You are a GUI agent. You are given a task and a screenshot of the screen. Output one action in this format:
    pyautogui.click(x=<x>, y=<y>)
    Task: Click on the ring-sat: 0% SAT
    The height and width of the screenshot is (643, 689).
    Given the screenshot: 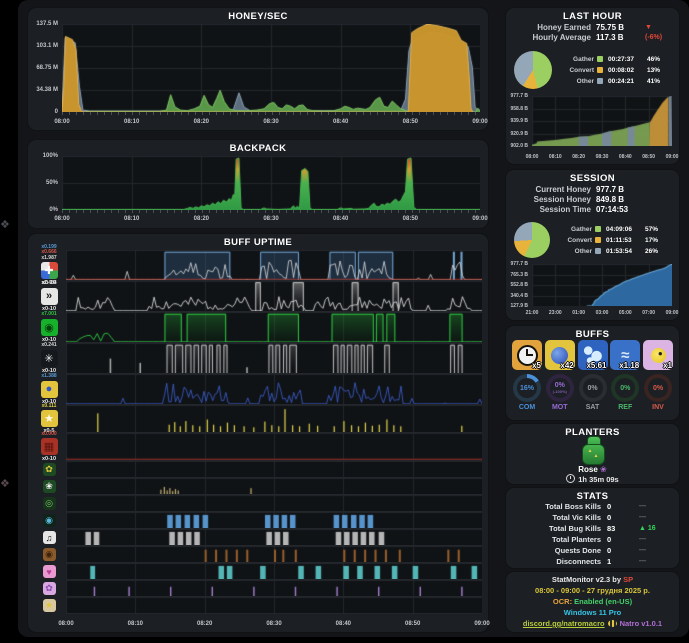 What is the action you would take?
    pyautogui.click(x=593, y=392)
    